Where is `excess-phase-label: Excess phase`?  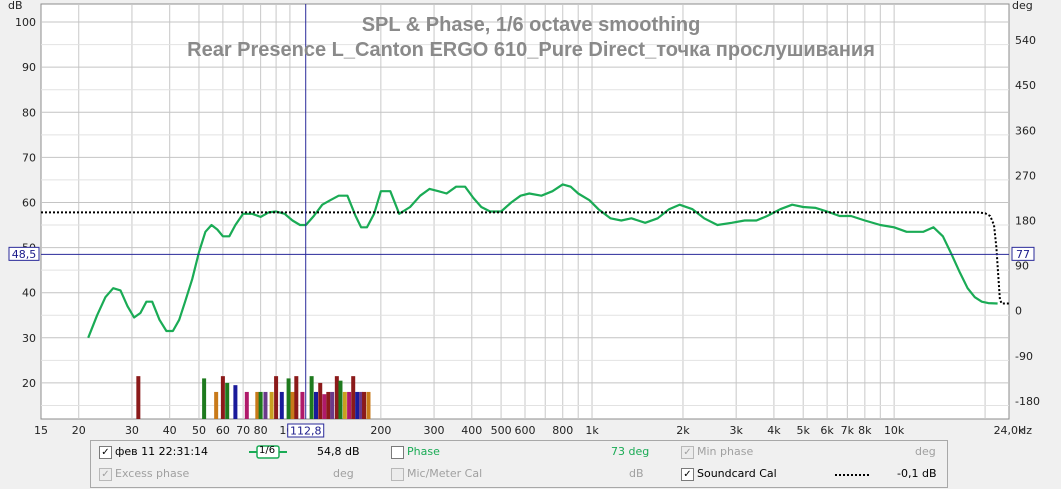 excess-phase-label: Excess phase is located at coordinates (152, 473).